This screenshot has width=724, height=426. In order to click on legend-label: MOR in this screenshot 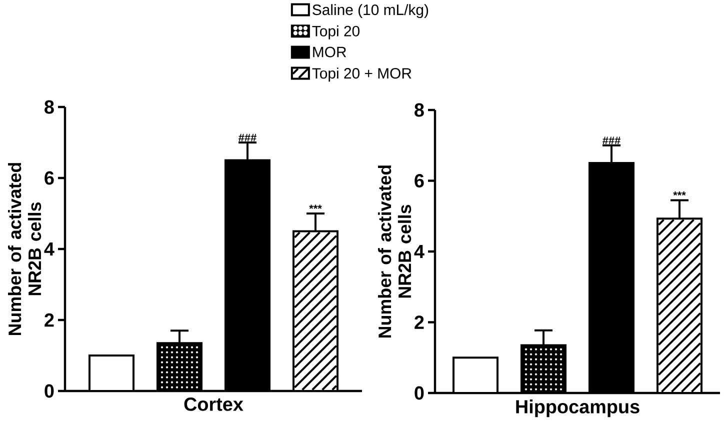, I will do `click(329, 52)`.